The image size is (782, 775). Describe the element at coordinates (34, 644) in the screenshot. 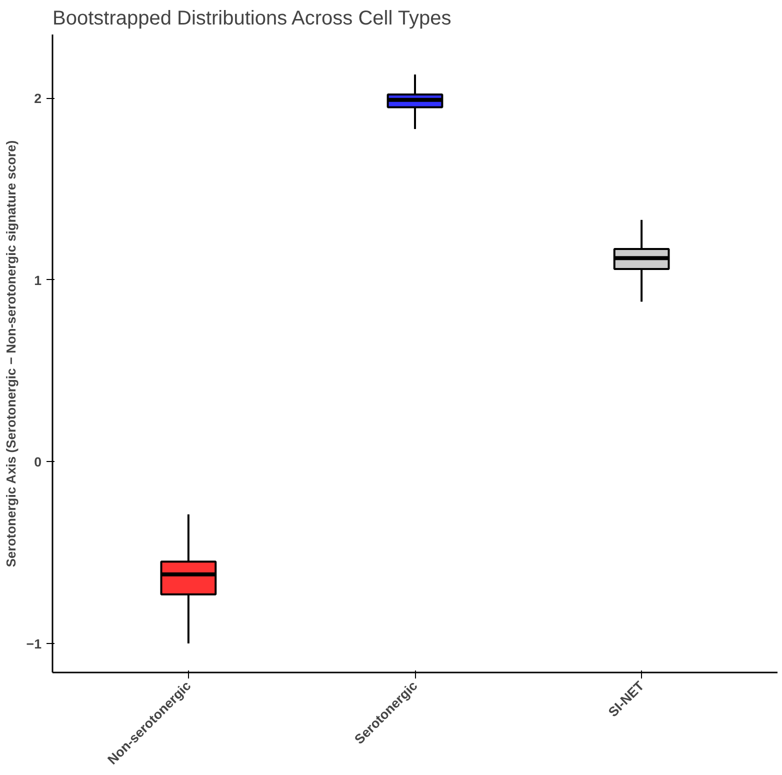

I see `y-tick-label: −1` at that location.